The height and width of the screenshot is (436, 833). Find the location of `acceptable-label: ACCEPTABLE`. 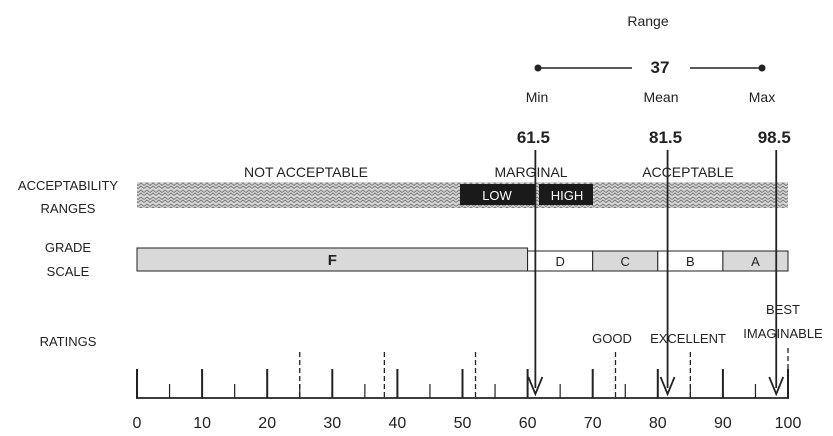

acceptable-label: ACCEPTABLE is located at coordinates (688, 172).